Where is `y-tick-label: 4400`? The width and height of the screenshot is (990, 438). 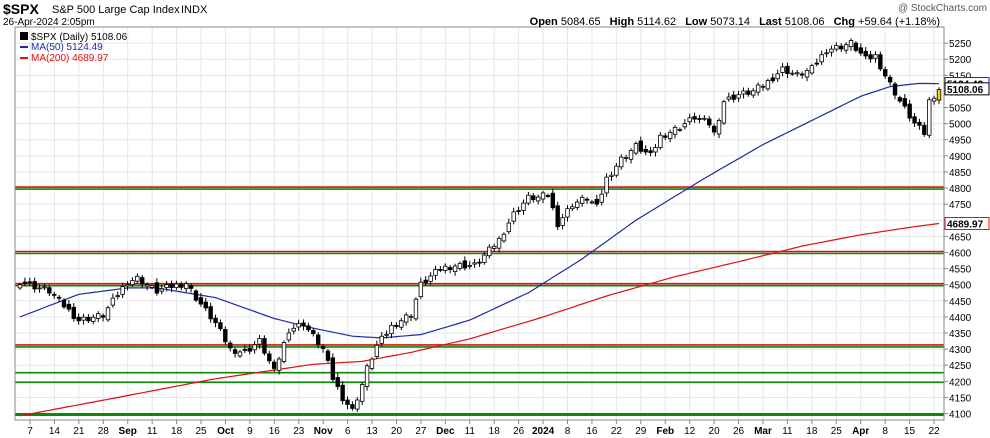
y-tick-label: 4400 is located at coordinates (960, 318).